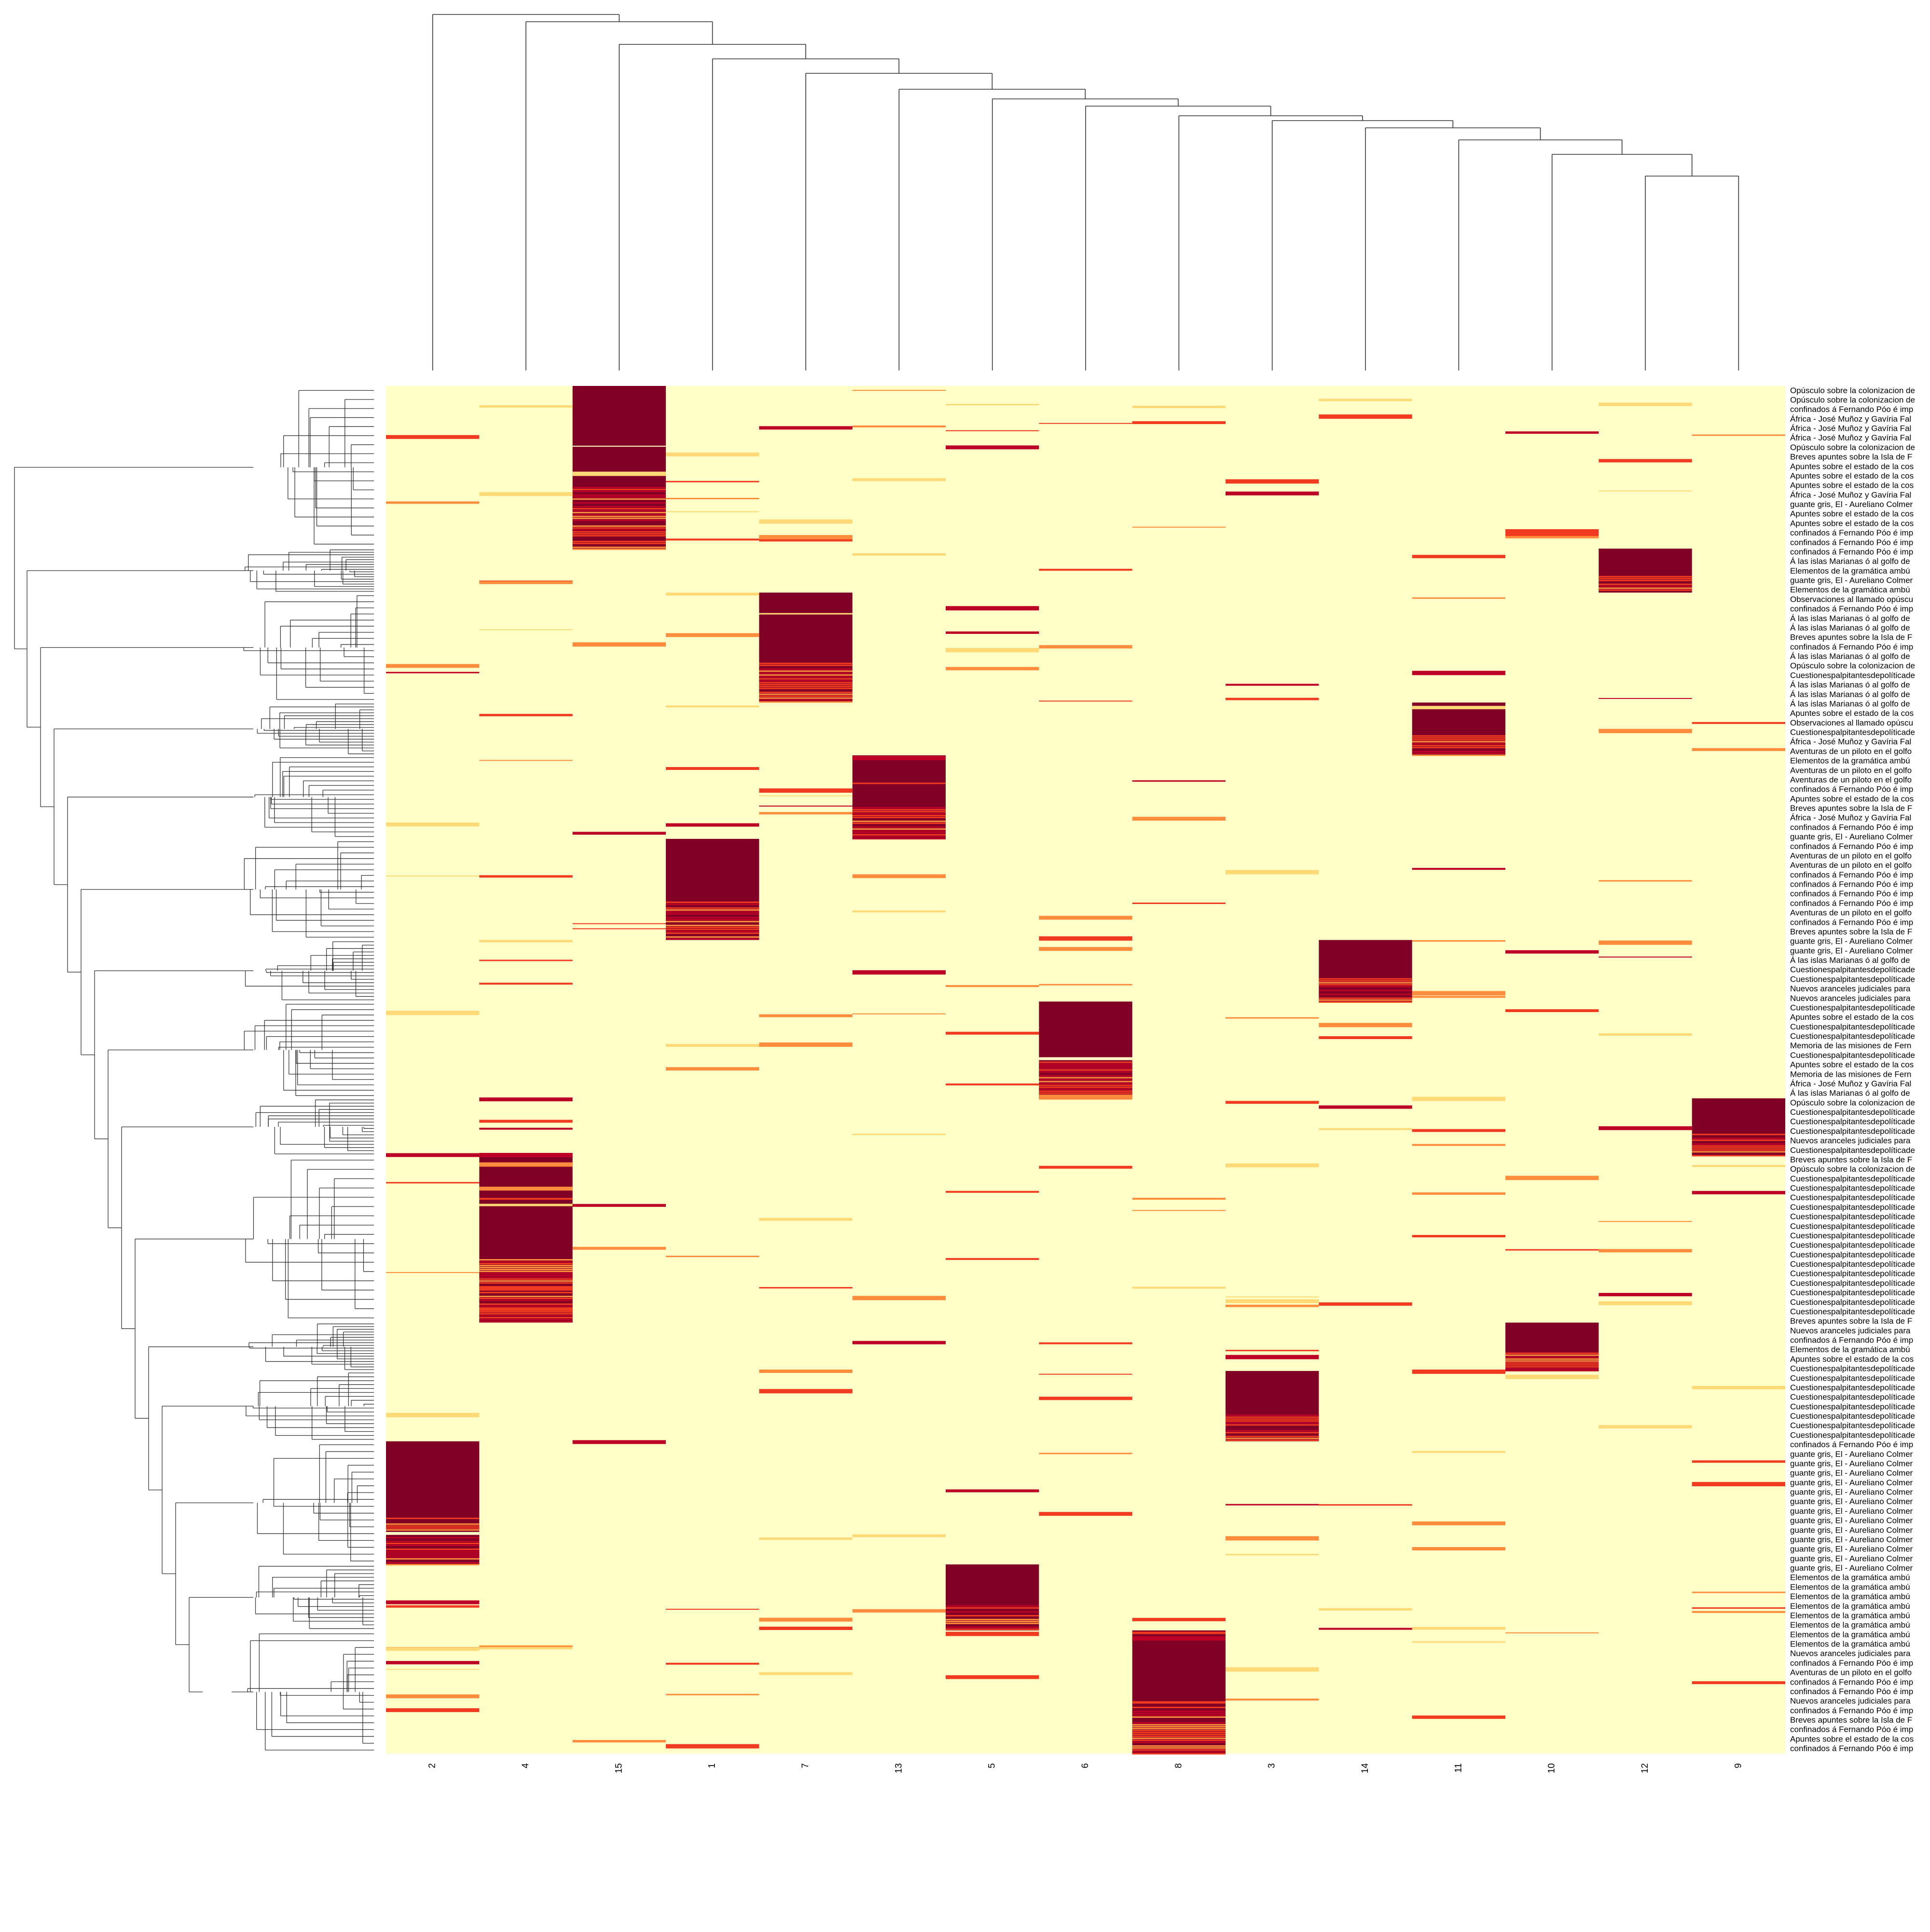  What do you see at coordinates (194, 1071) in the screenshot?
I see `row-dendrogram` at bounding box center [194, 1071].